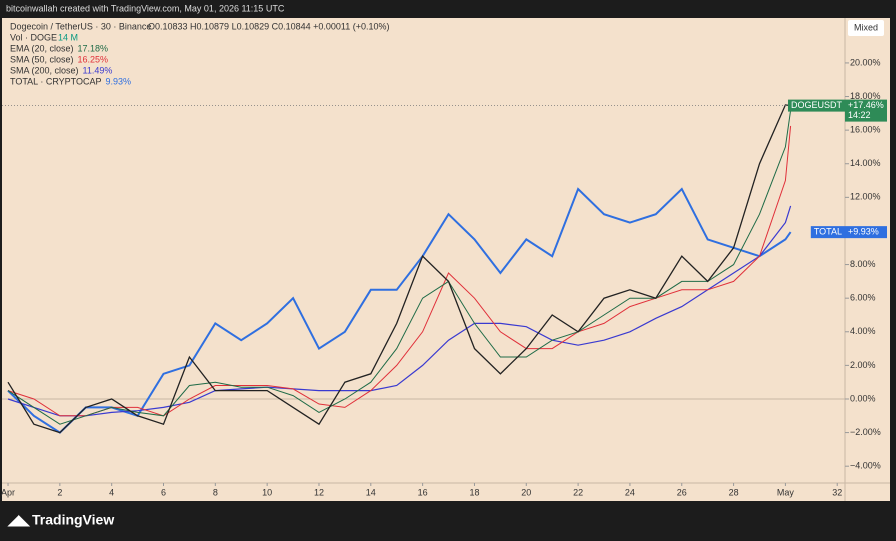 The image size is (896, 541). I want to click on x-tick-label: 22, so click(578, 492).